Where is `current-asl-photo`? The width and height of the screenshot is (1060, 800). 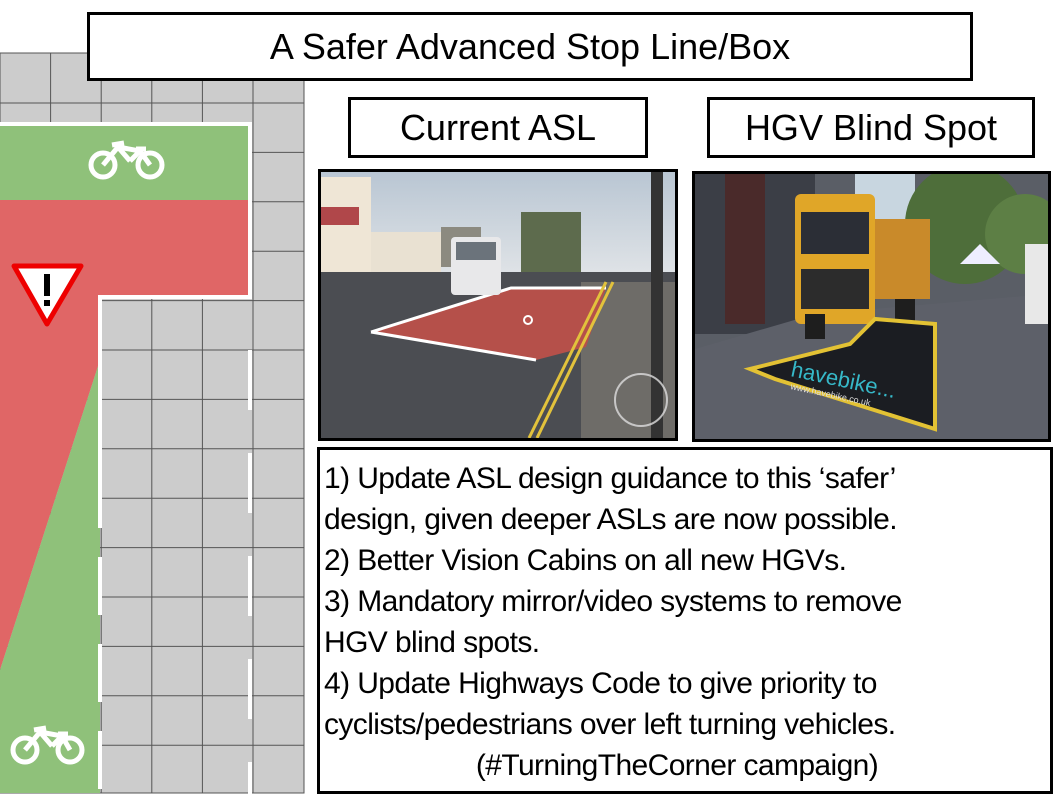 current-asl-photo is located at coordinates (498, 305).